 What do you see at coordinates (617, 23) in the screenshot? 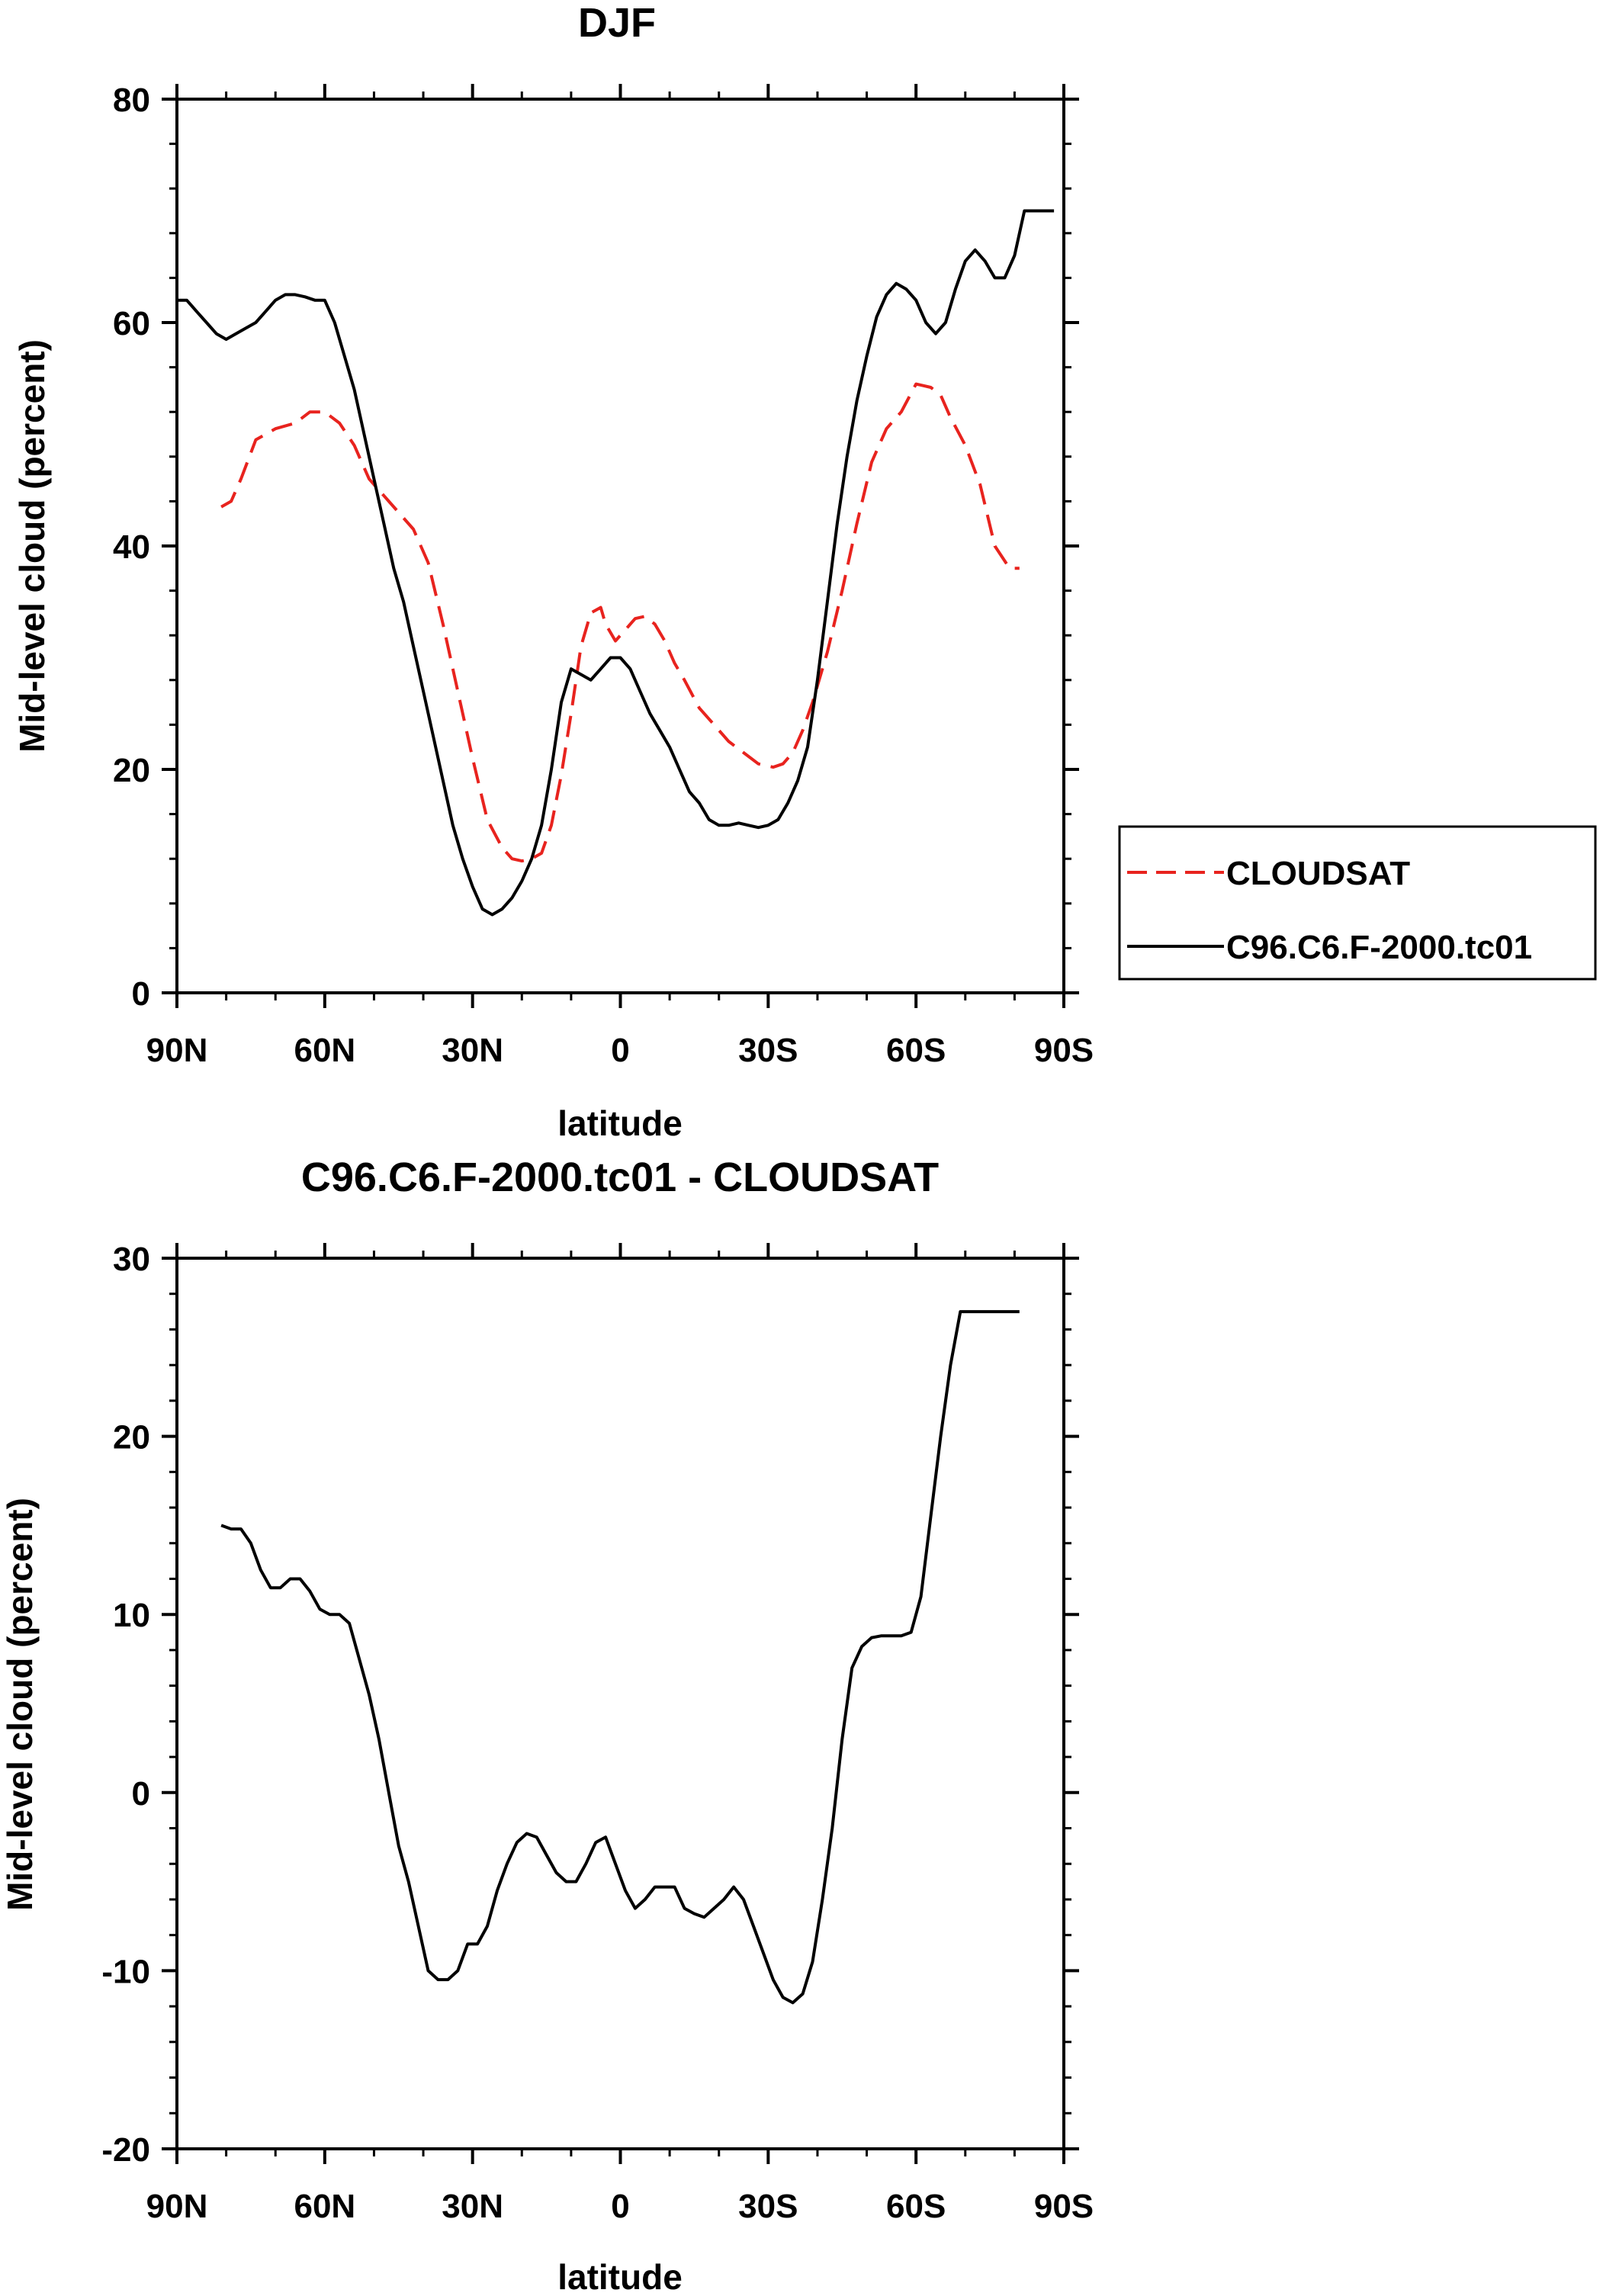
I see `panel-title: DJF` at bounding box center [617, 23].